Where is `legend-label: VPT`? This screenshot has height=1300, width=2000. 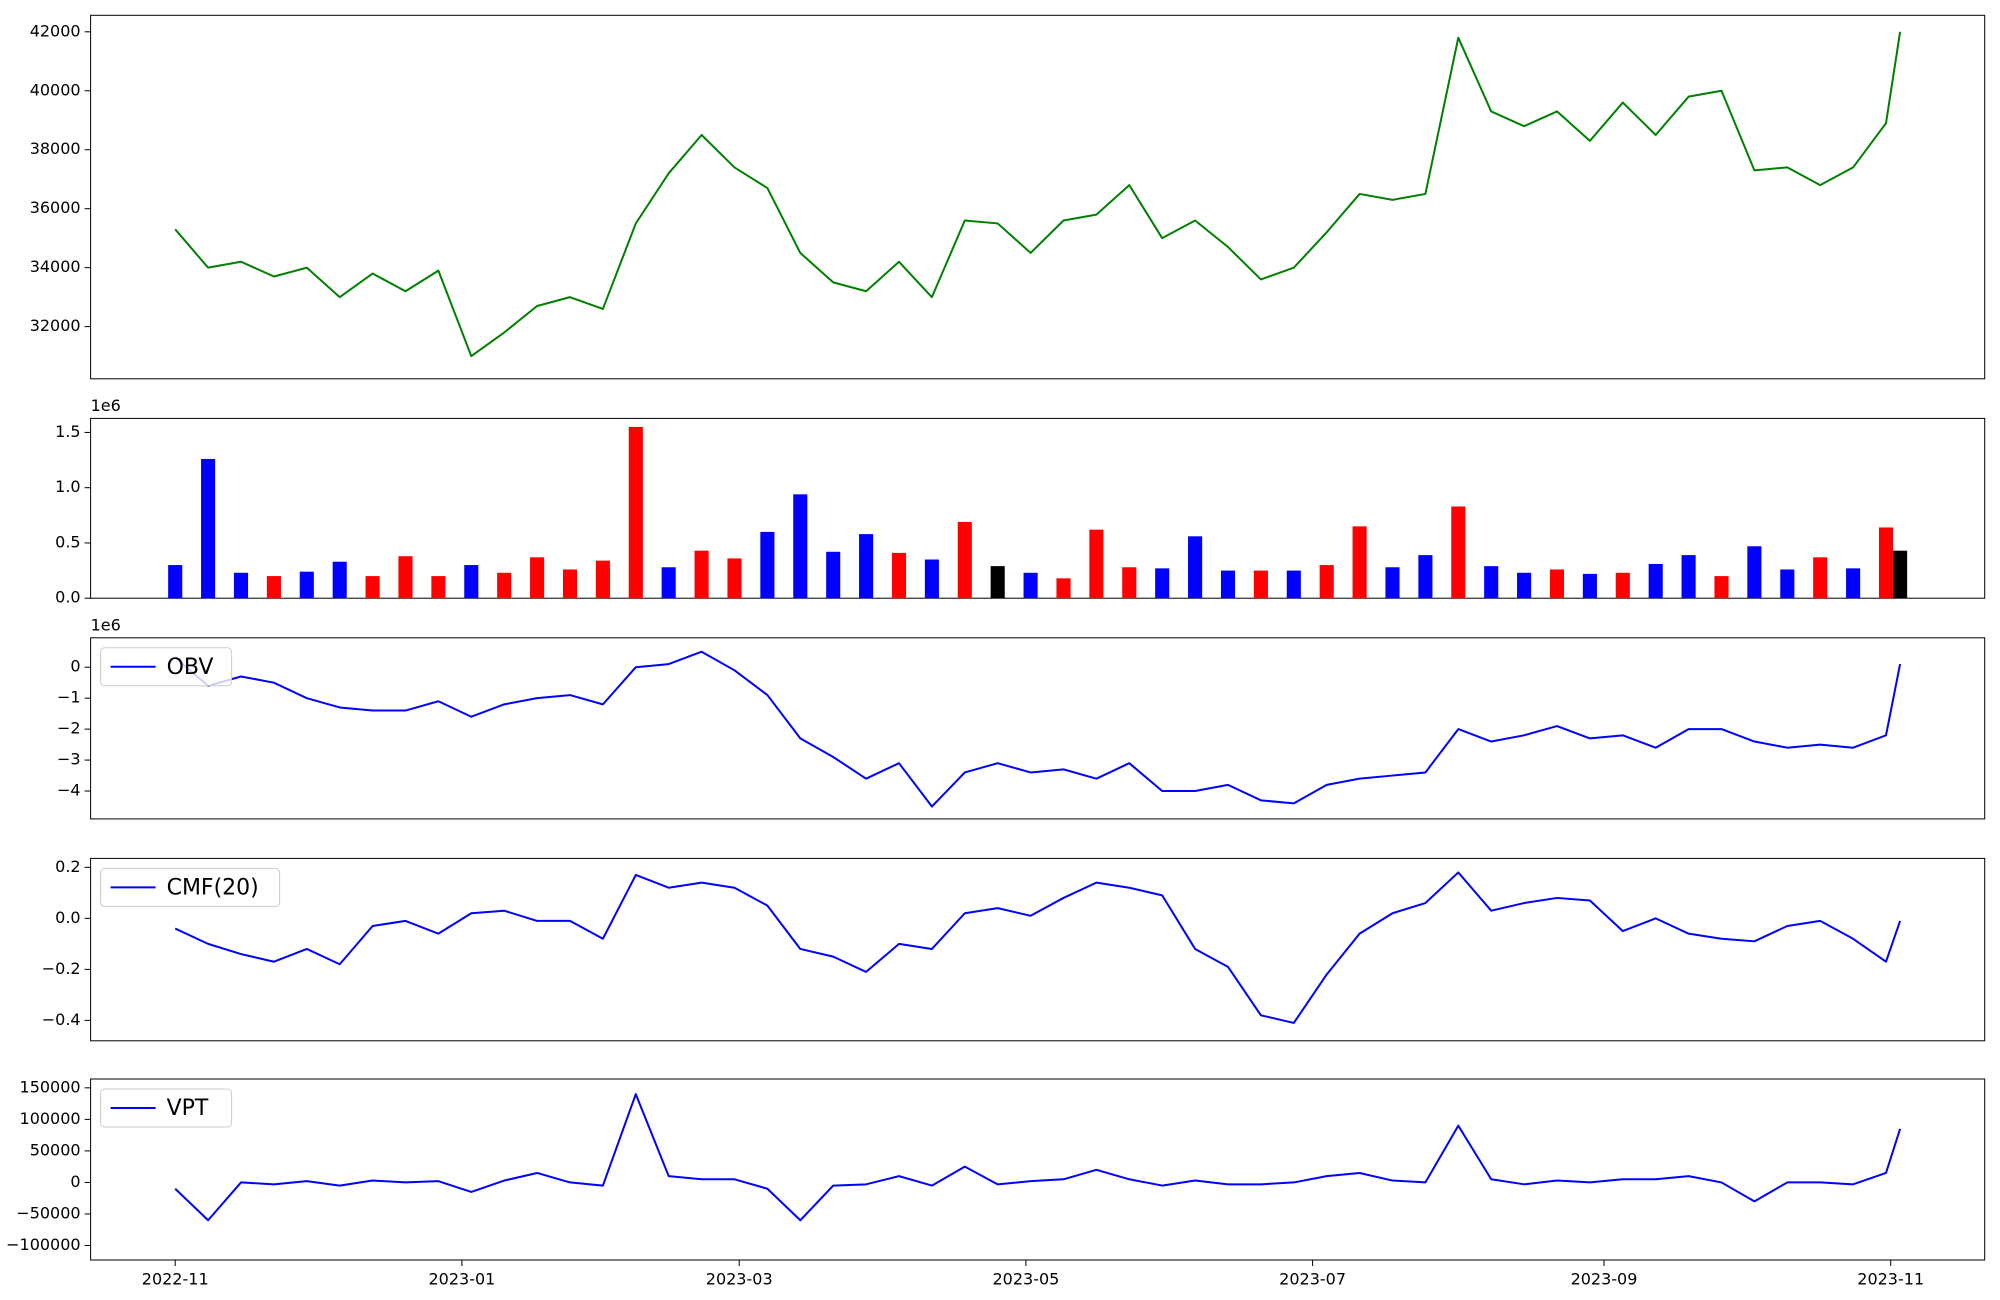
legend-label: VPT is located at coordinates (188, 1108).